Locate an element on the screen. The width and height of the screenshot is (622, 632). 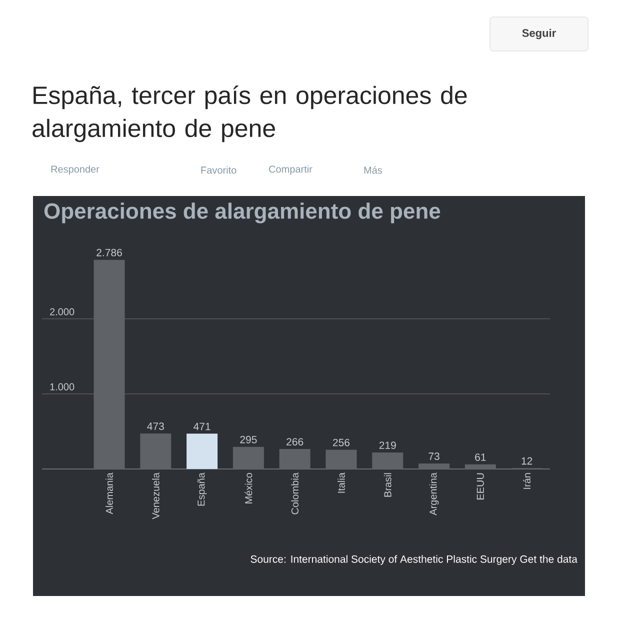
chart-title: Operaciones de alargamiento de pene is located at coordinates (242, 213).